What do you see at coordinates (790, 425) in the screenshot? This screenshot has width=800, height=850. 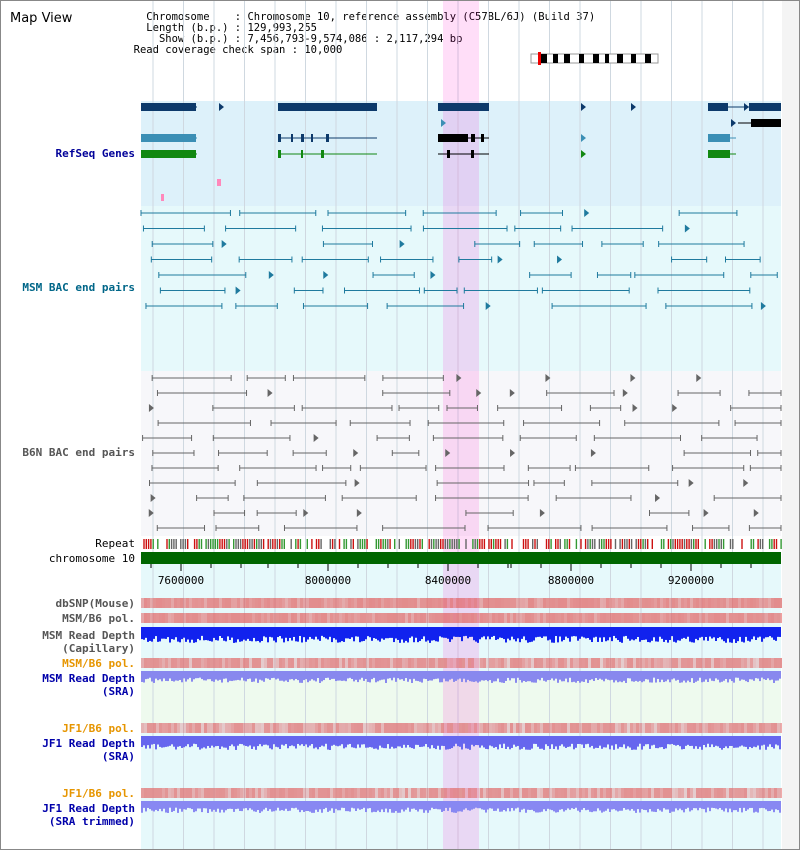 I see `vertical-scrollbar` at bounding box center [790, 425].